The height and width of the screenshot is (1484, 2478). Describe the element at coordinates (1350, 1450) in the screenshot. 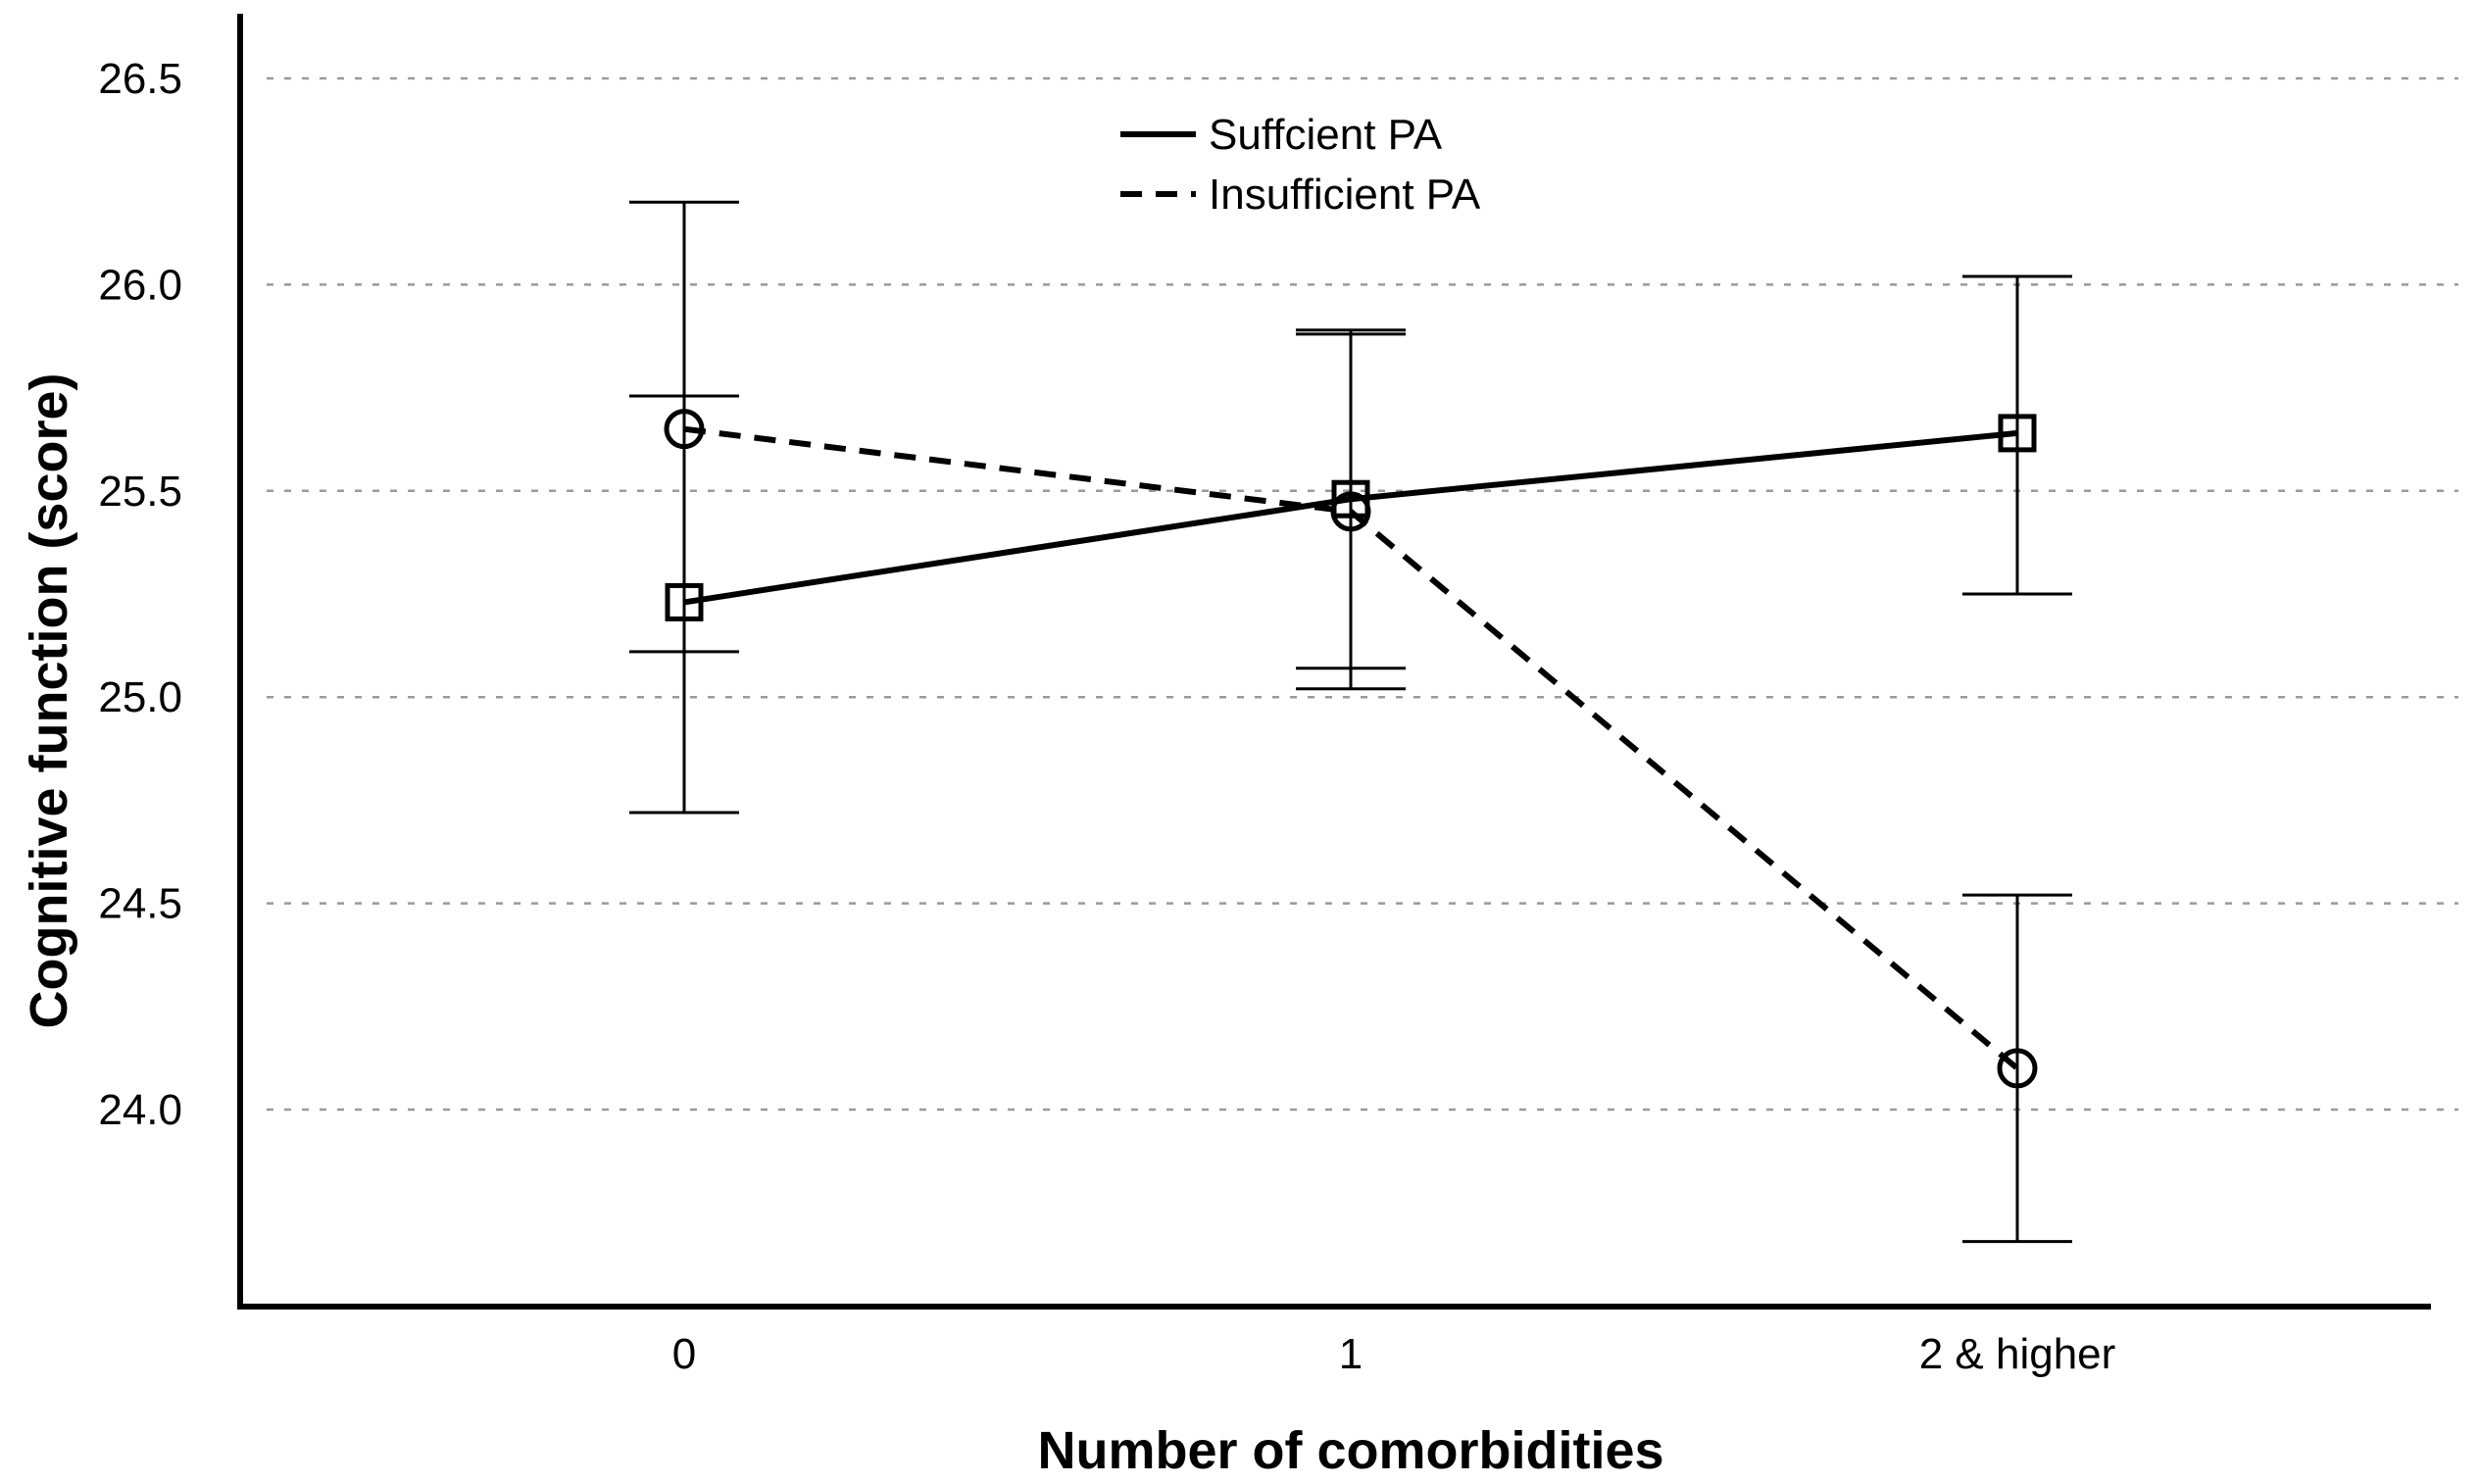

I see `x-axis-title: Number of comorbidities` at that location.